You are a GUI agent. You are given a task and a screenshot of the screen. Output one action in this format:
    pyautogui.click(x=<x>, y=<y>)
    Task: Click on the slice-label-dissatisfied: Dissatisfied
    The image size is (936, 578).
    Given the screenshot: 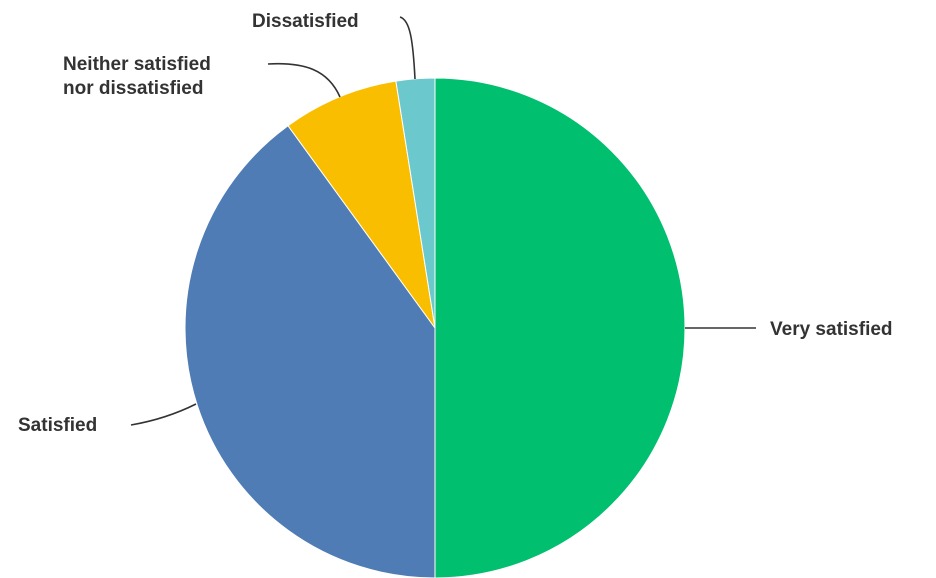 What is the action you would take?
    pyautogui.click(x=305, y=21)
    